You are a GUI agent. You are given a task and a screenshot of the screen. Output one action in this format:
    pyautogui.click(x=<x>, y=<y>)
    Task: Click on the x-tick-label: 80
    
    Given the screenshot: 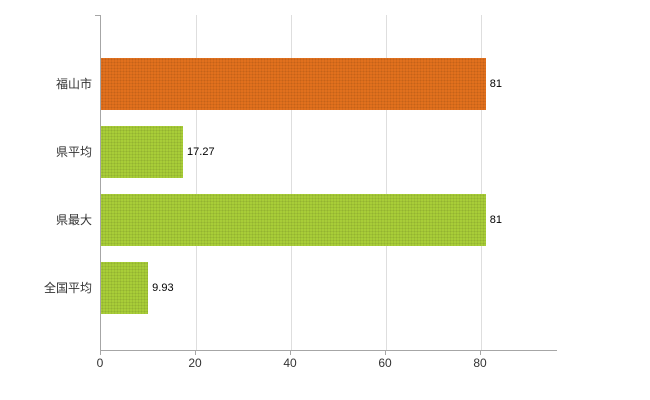 What is the action you would take?
    pyautogui.click(x=480, y=363)
    